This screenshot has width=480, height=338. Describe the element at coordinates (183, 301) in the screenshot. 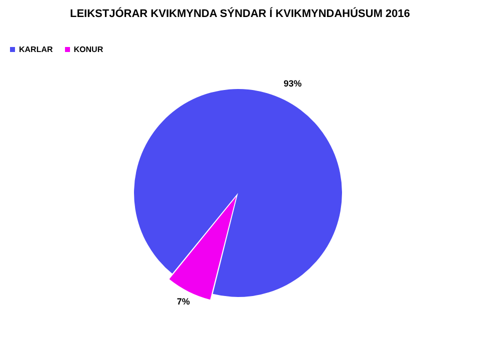

I see `data-label: 7%` at that location.